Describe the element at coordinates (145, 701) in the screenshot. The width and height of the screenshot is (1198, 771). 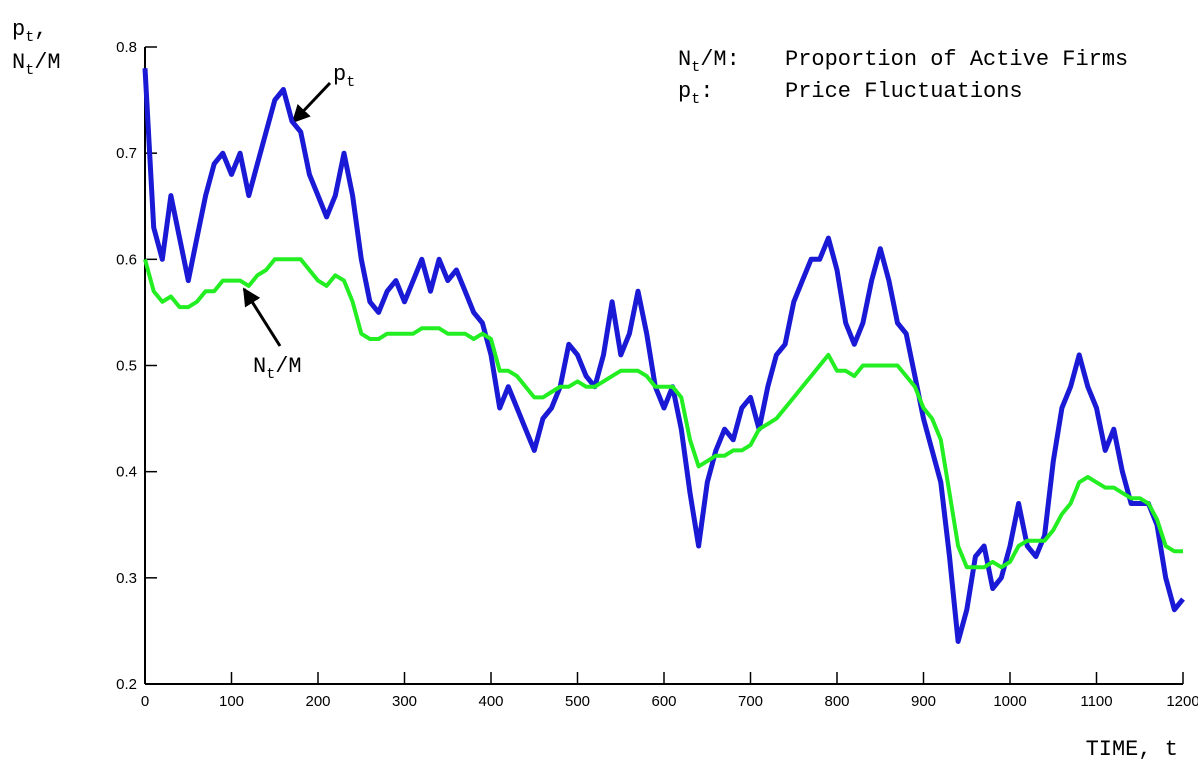
I see `x-tick-label: 0` at that location.